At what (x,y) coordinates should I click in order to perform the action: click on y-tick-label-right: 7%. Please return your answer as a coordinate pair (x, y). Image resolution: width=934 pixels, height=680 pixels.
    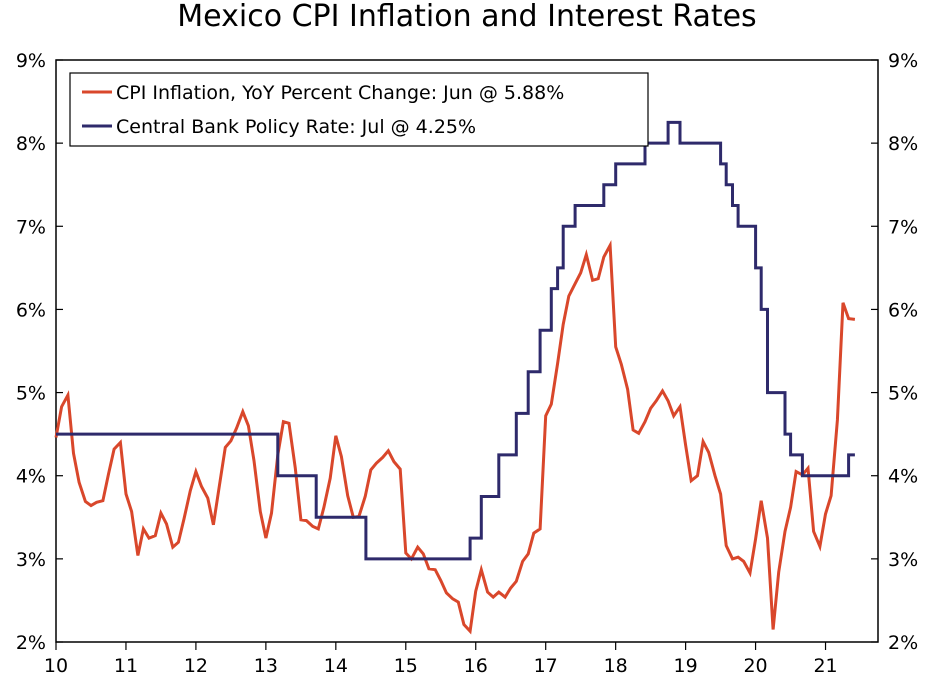
    Looking at the image, I should click on (903, 227).